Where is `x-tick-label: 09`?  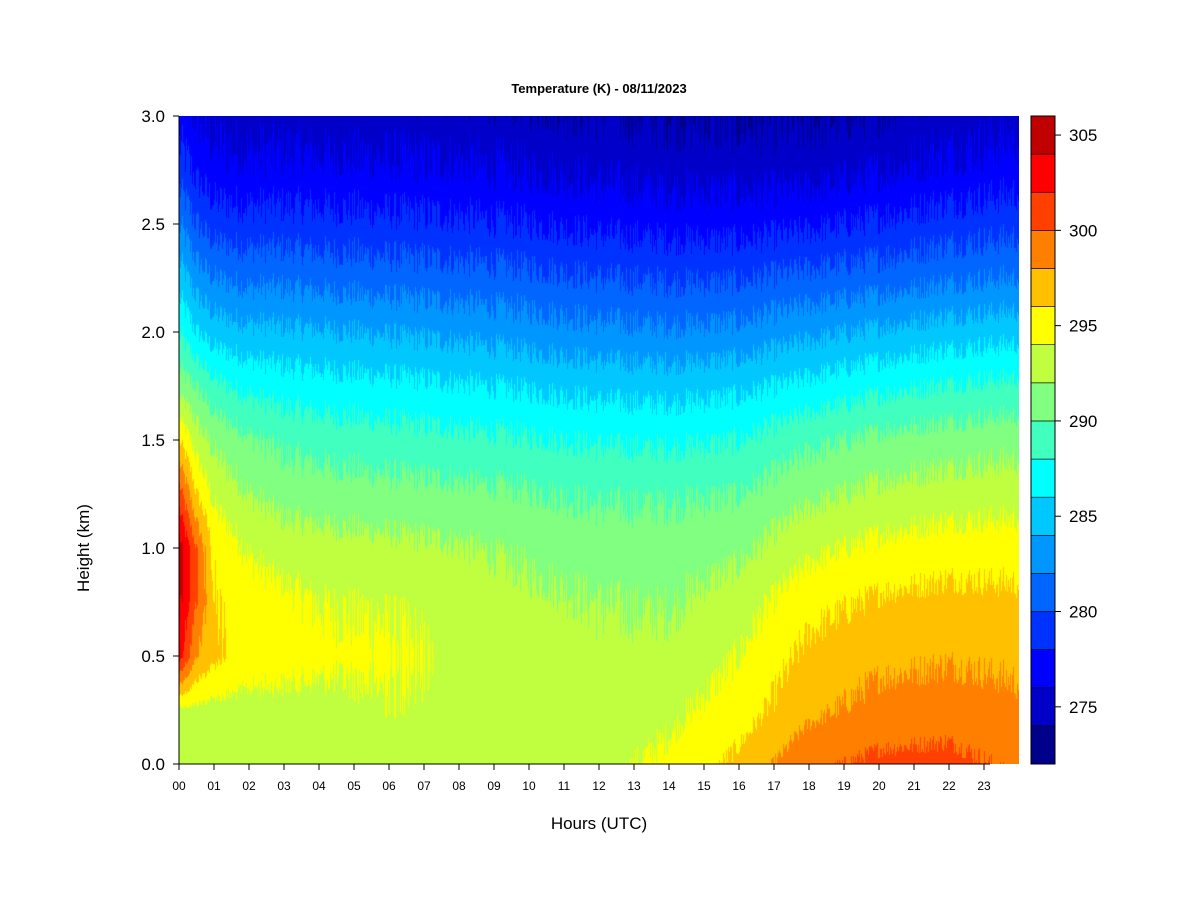 x-tick-label: 09 is located at coordinates (494, 786).